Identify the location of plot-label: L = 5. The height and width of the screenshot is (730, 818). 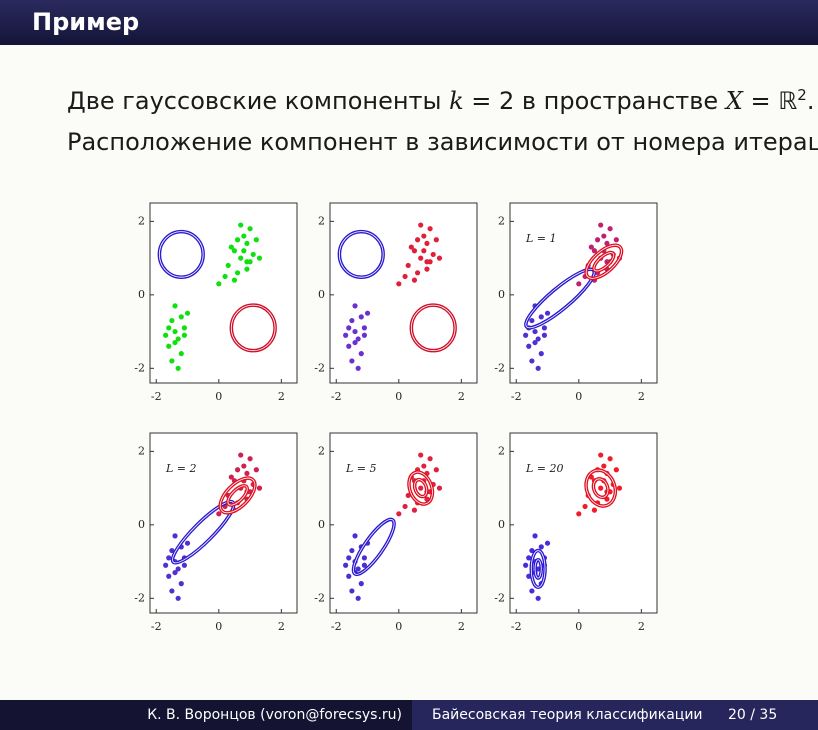
(361, 468).